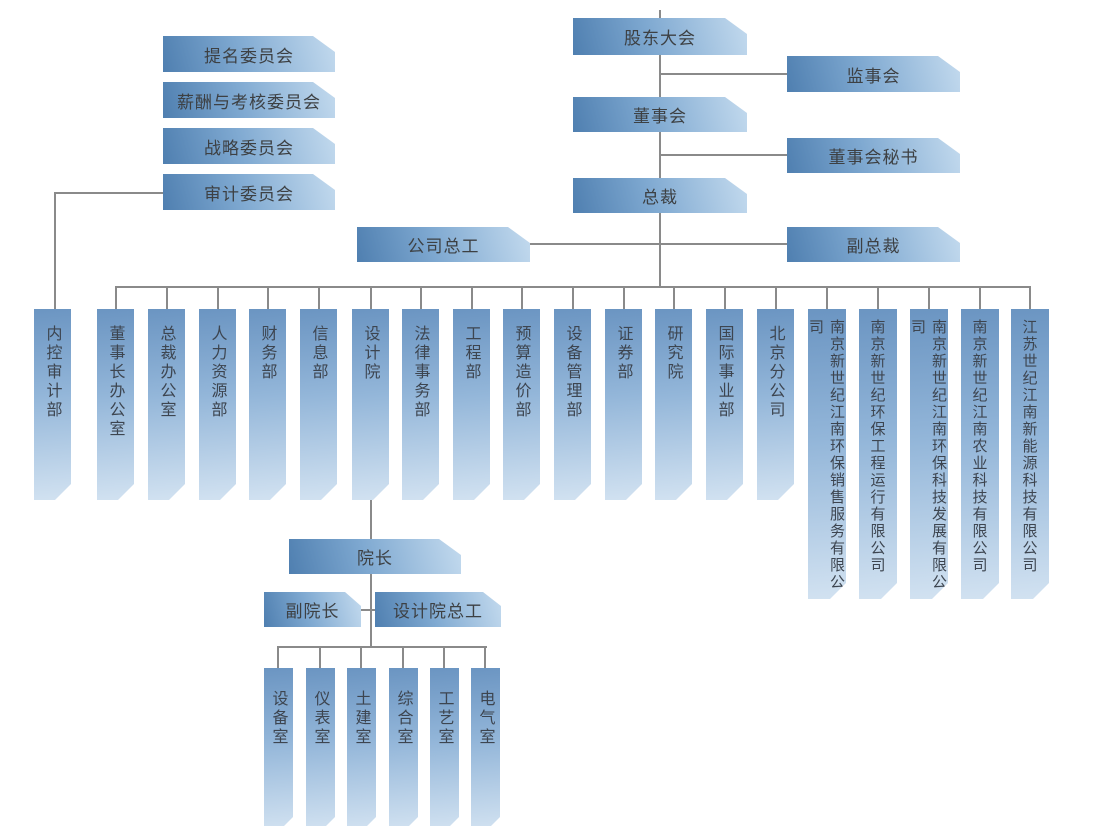  I want to click on box-dept-president-office: 总裁办公室, so click(166, 404).